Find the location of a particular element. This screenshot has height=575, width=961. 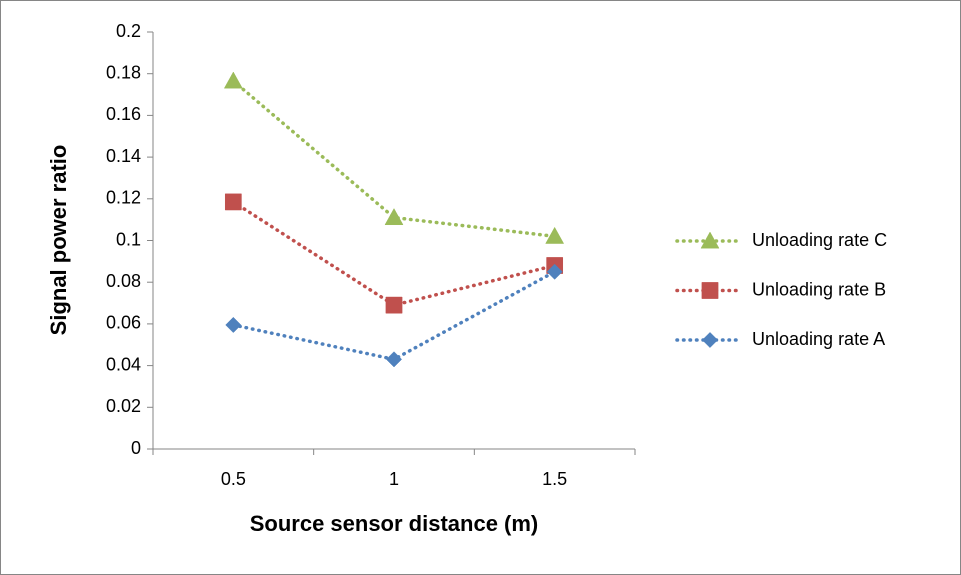

y-tick-label: 0.16 is located at coordinates (123, 114).